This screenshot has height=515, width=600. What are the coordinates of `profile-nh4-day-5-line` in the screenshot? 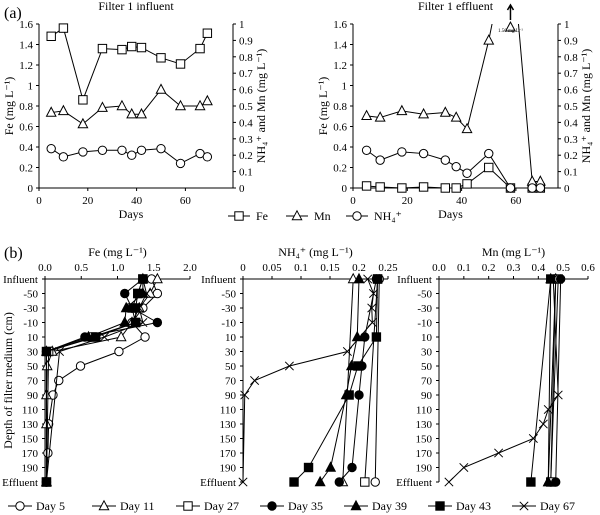 It's located at (377, 380).